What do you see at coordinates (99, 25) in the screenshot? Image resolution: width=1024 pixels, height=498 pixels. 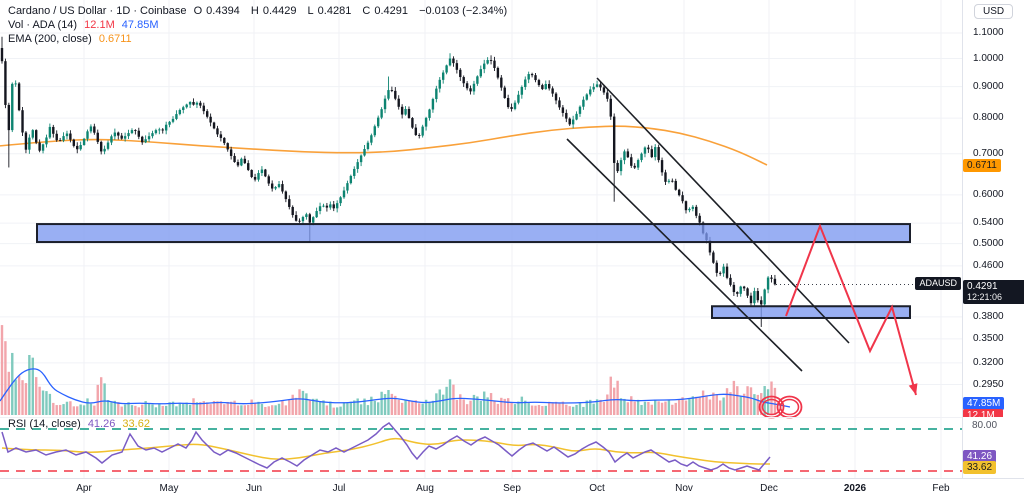 I see `volume-value: 12.1M` at bounding box center [99, 25].